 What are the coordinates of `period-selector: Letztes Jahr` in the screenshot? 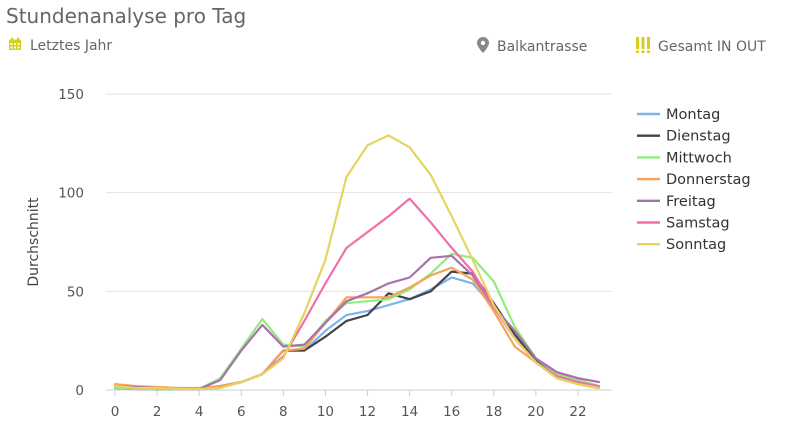 It's located at (60, 46).